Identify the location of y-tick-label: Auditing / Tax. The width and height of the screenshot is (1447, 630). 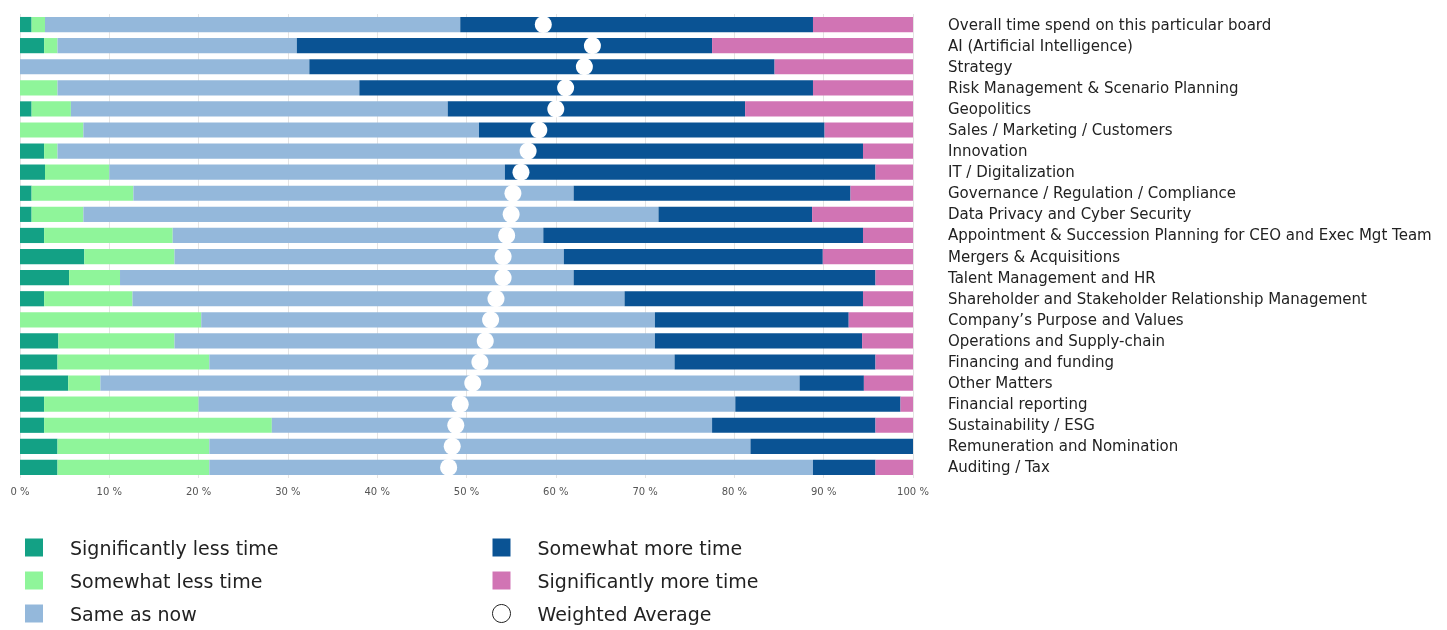
(999, 467).